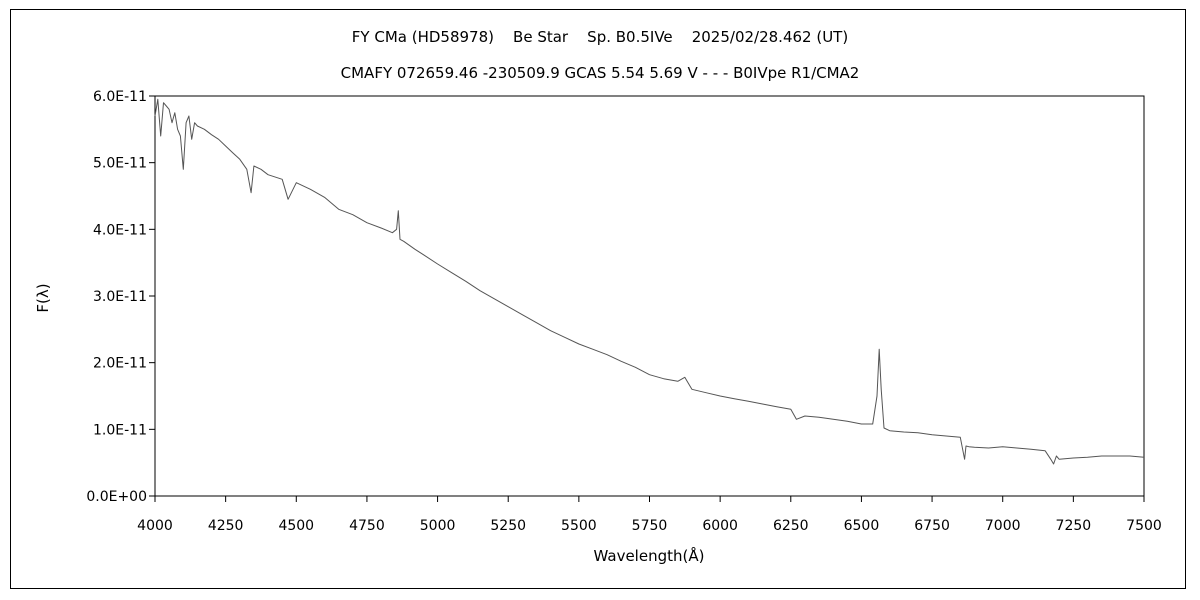 The height and width of the screenshot is (600, 1200). What do you see at coordinates (791, 526) in the screenshot?
I see `x-tick-label: 6250` at bounding box center [791, 526].